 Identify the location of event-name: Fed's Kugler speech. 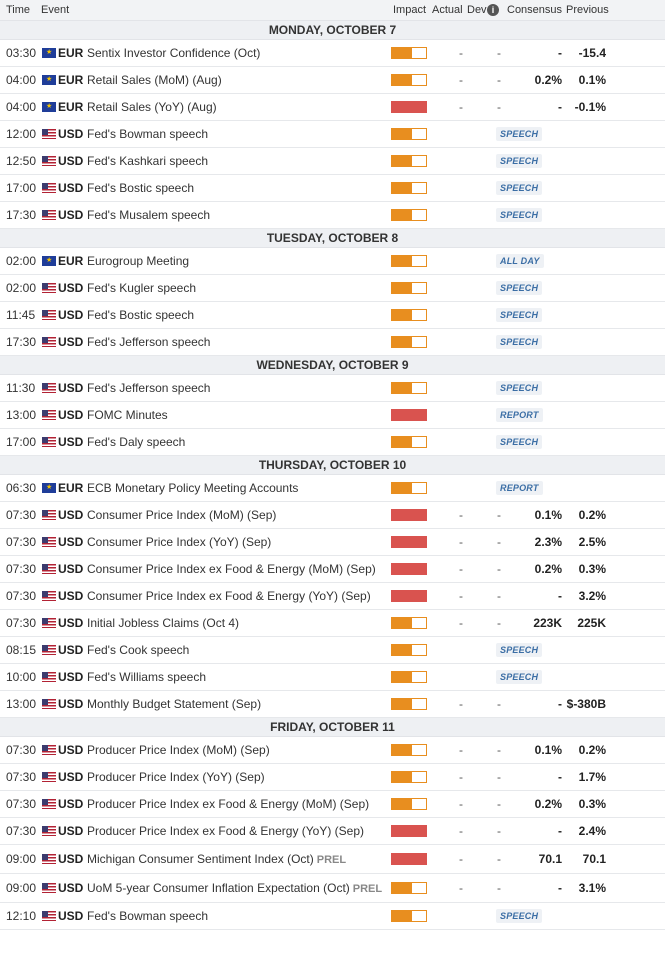
(141, 288).